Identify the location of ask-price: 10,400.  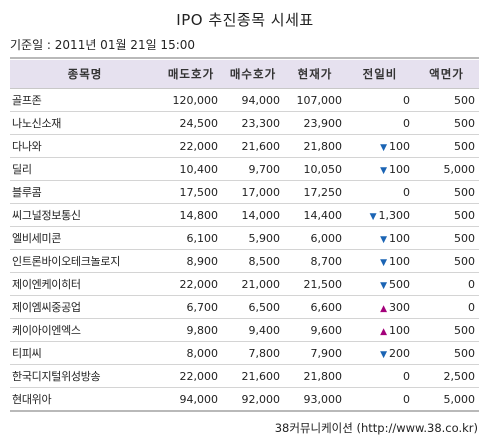
(199, 169).